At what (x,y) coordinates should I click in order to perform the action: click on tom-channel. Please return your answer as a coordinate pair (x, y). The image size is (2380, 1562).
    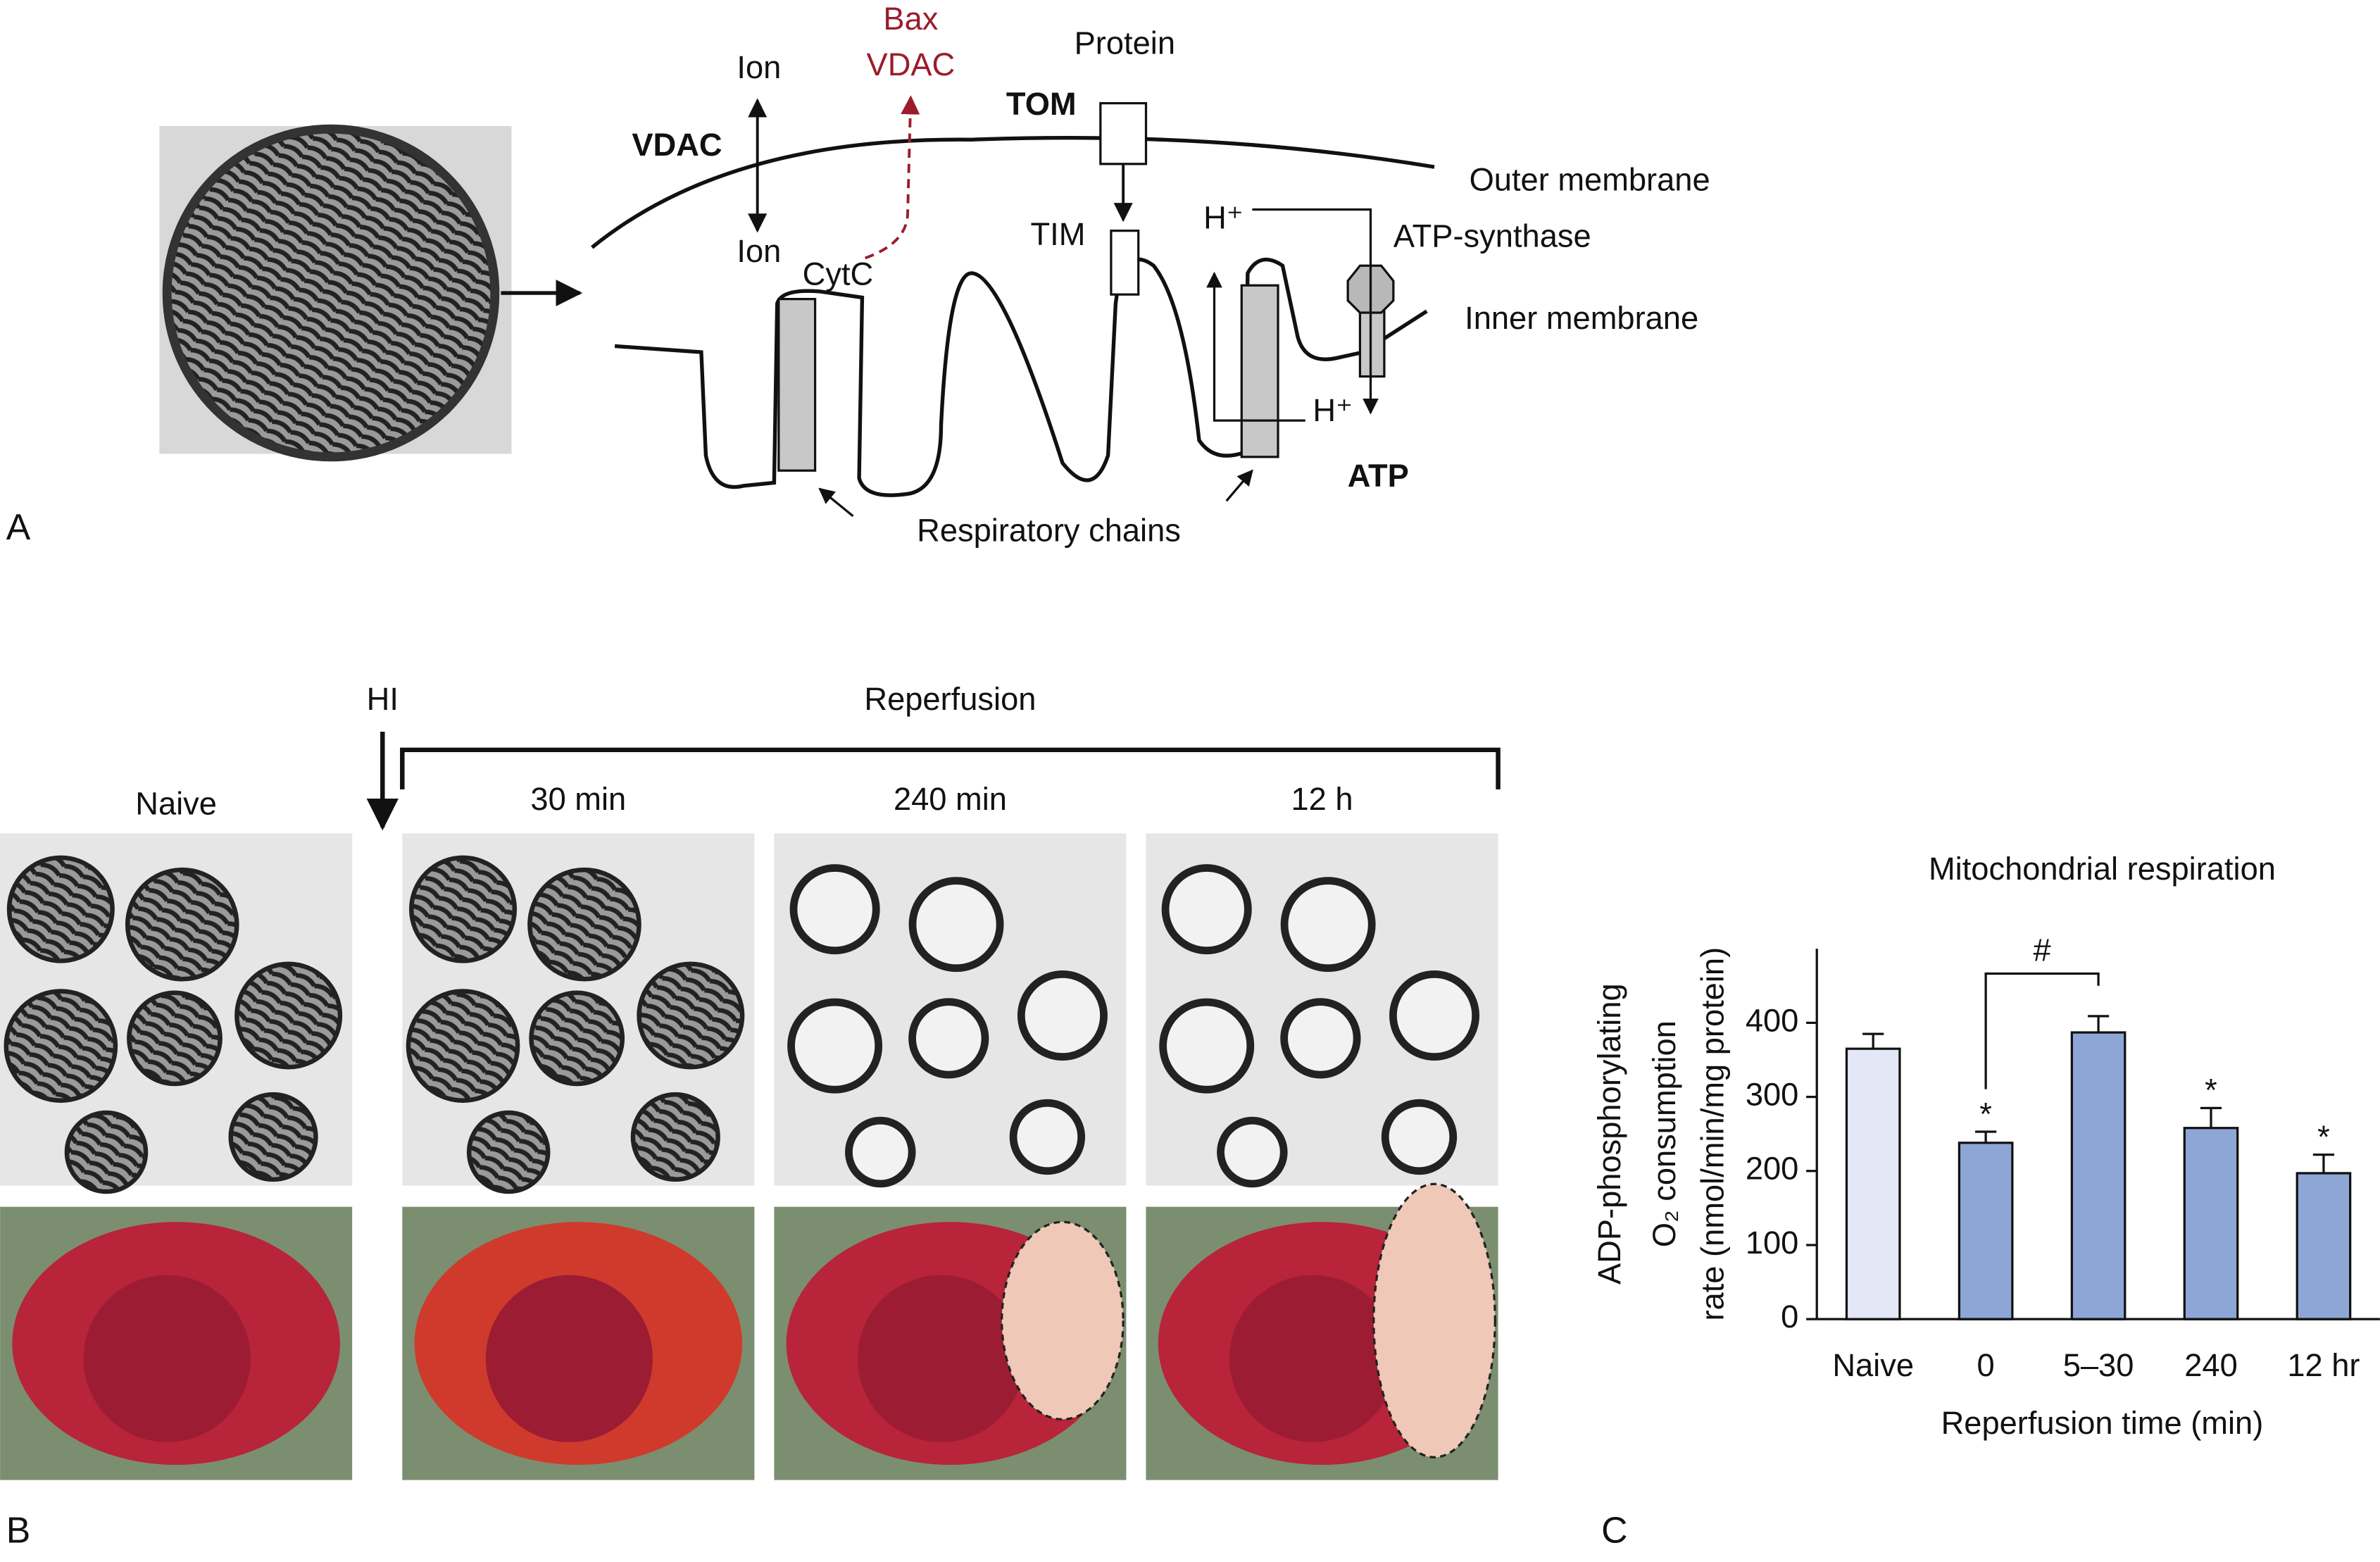
    Looking at the image, I should click on (1124, 133).